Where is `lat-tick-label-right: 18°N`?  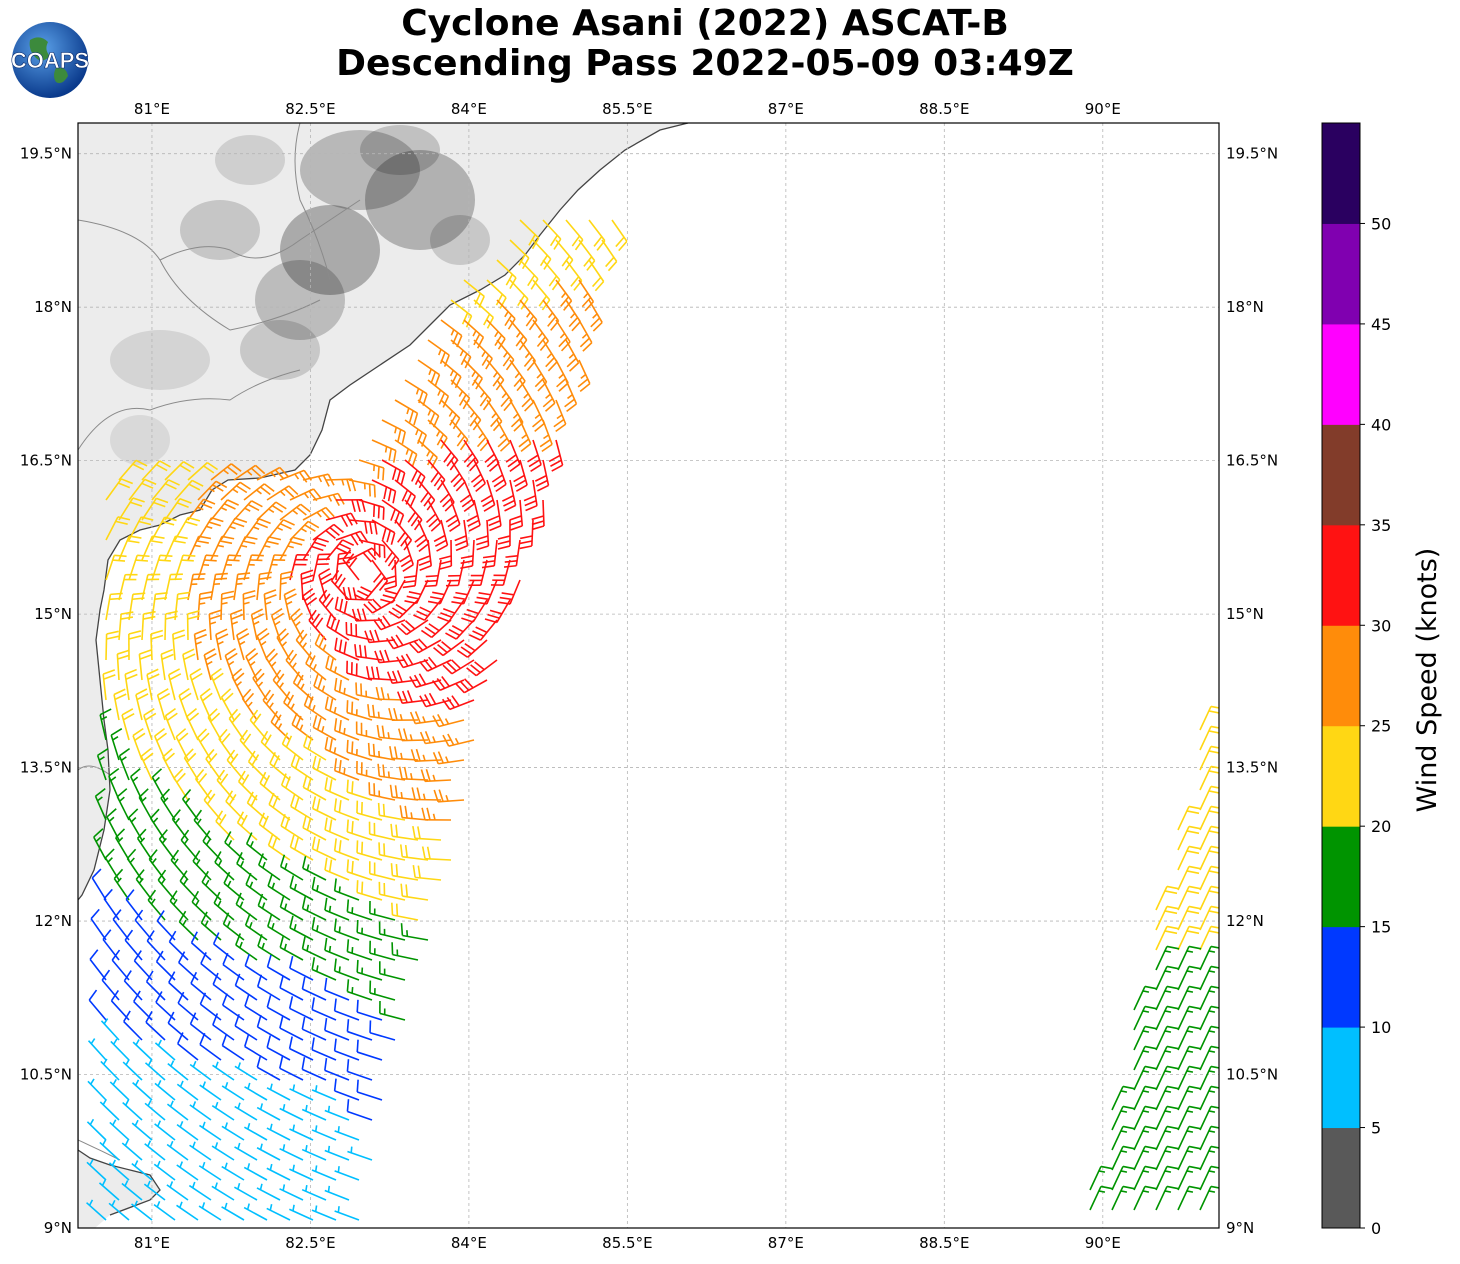
lat-tick-label-right: 18°N is located at coordinates (1245, 307).